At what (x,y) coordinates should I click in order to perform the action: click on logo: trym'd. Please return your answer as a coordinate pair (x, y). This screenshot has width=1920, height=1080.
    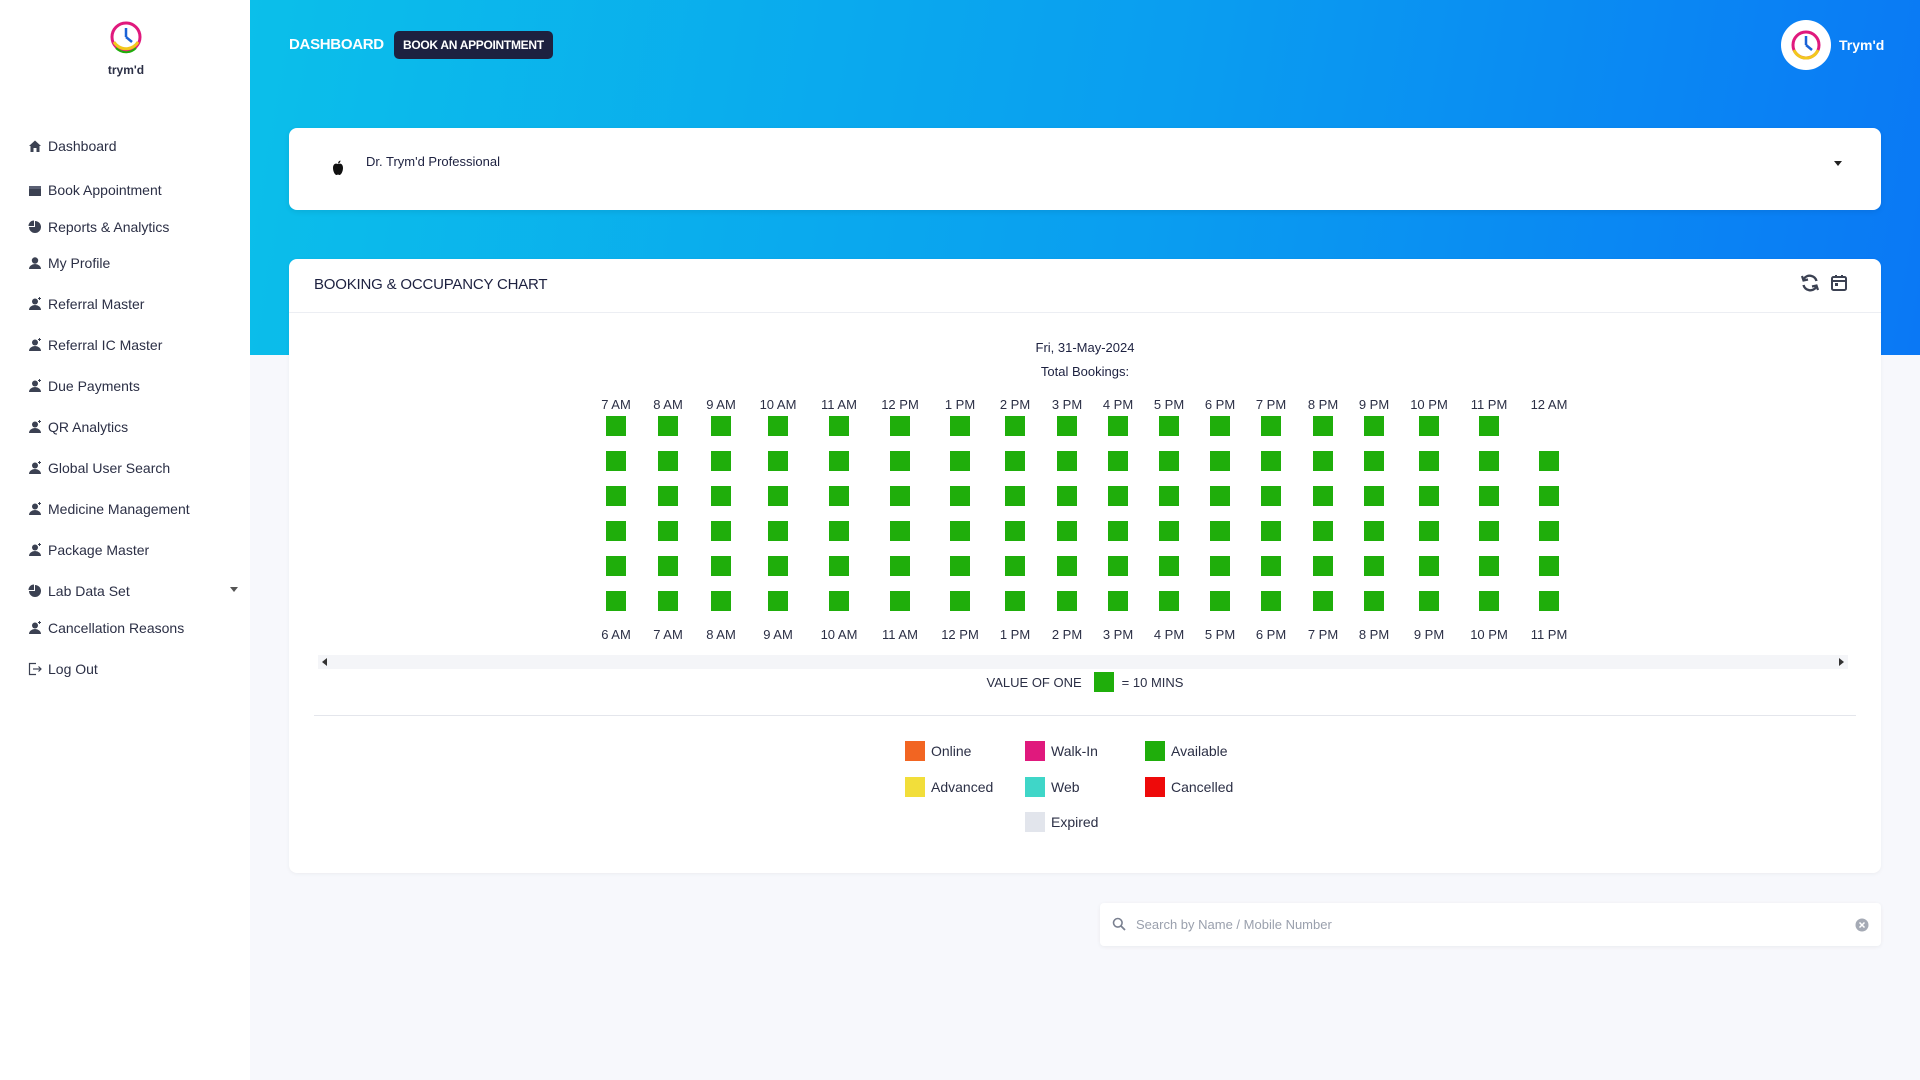
    Looking at the image, I should click on (126, 48).